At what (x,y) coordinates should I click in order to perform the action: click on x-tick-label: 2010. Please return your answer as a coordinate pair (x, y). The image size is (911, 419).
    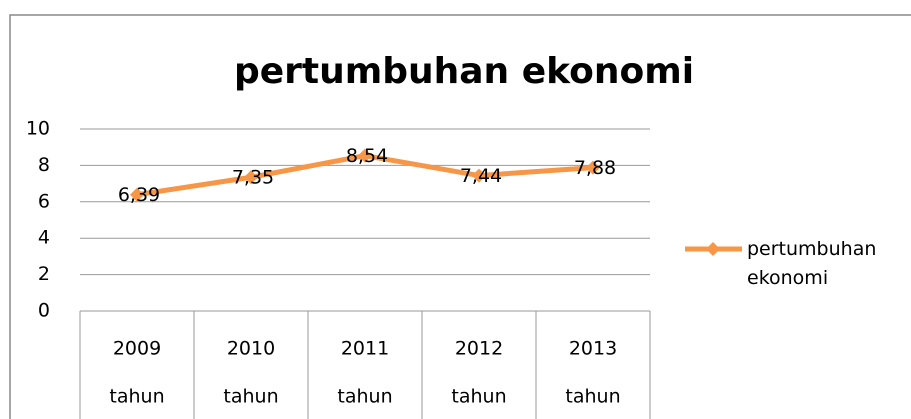
    Looking at the image, I should click on (251, 349).